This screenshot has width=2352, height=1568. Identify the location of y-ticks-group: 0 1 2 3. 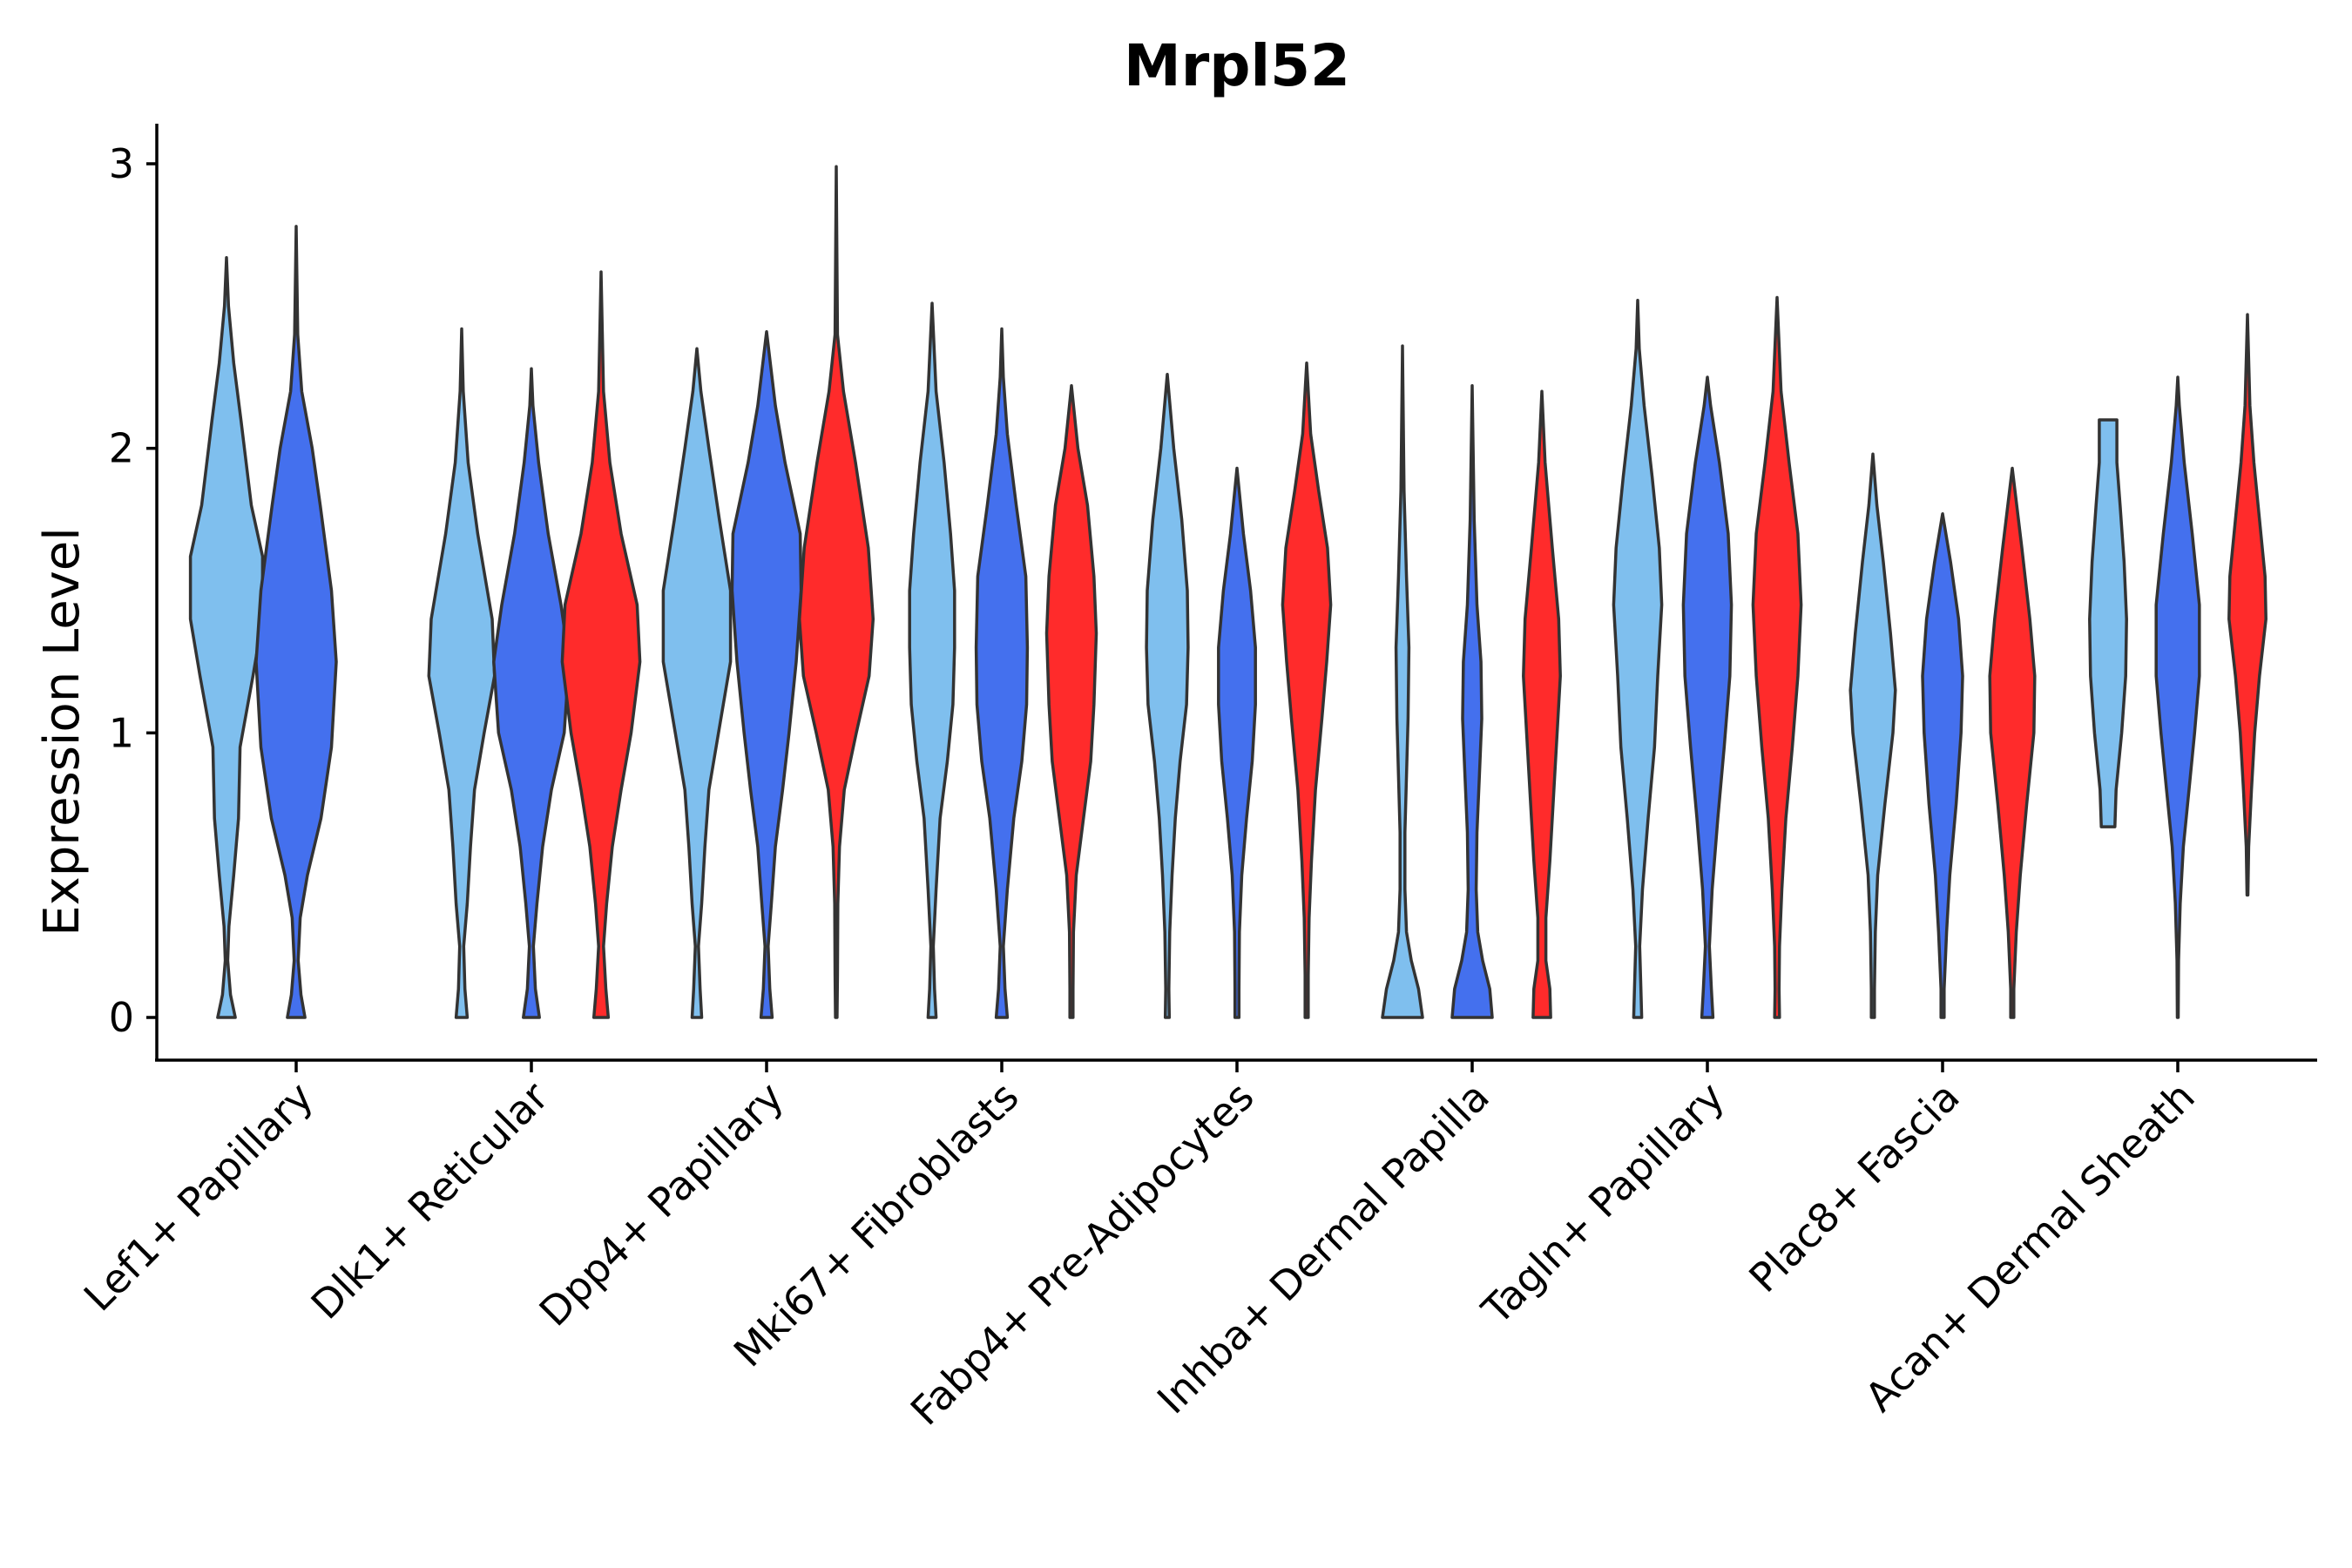
(133, 590).